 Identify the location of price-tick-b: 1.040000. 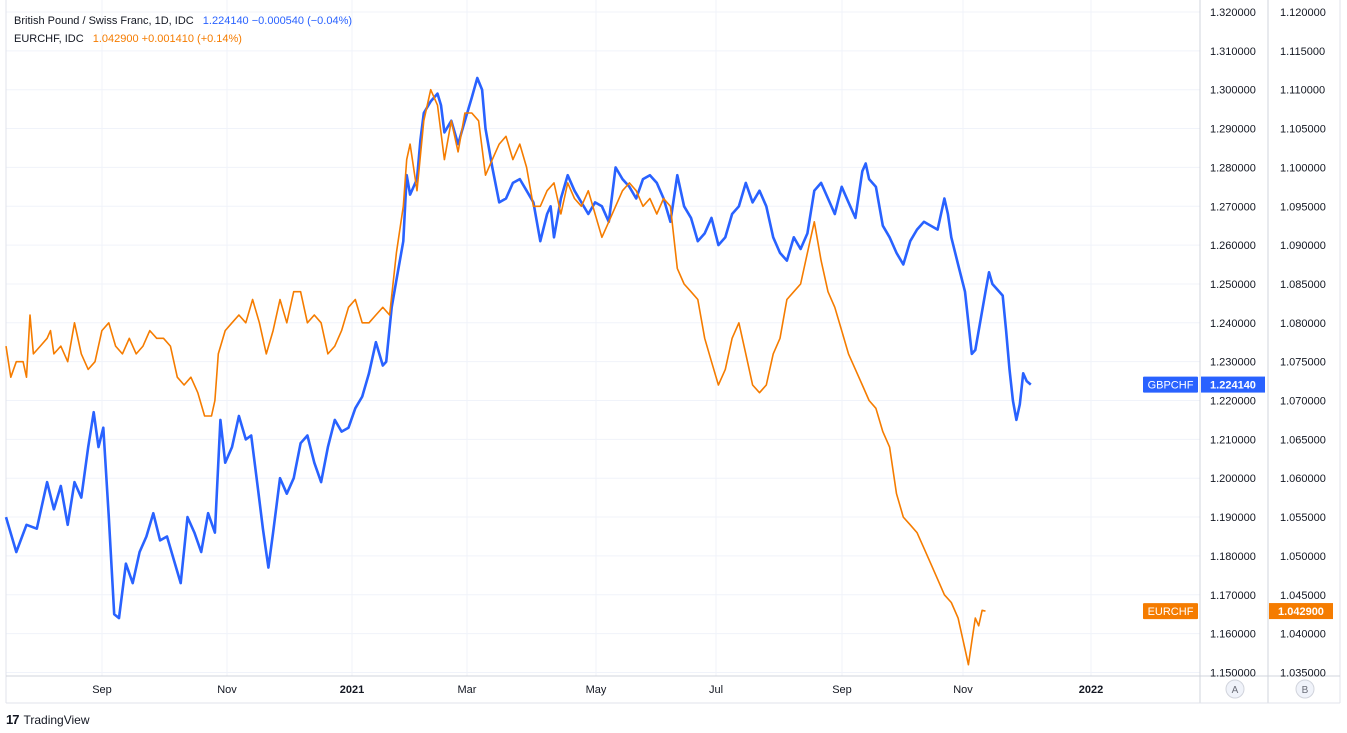
(1303, 635).